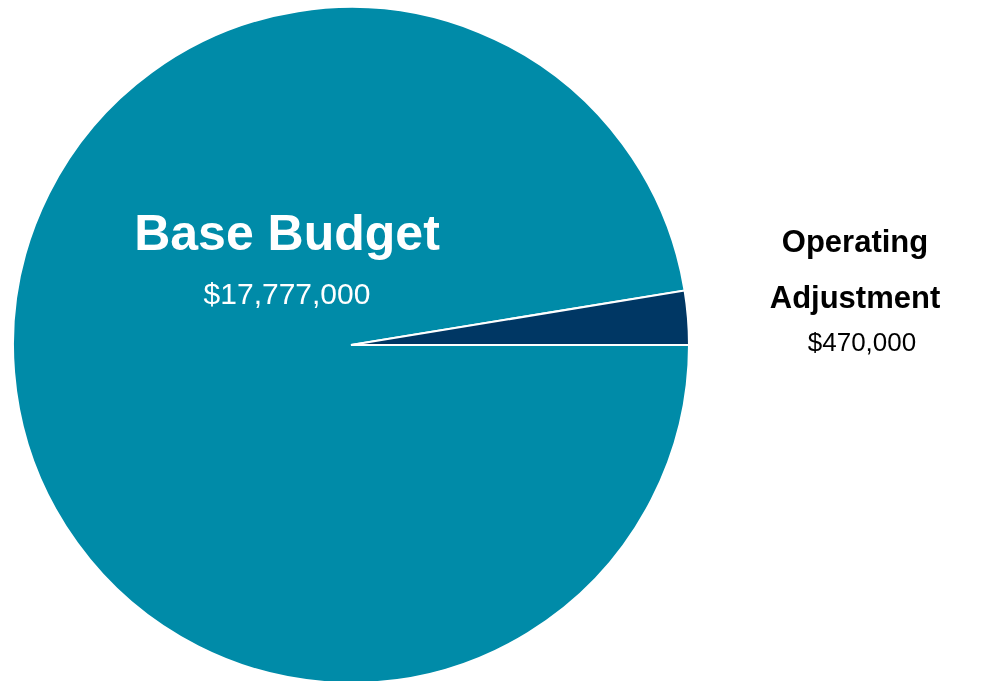 The width and height of the screenshot is (1003, 681). Describe the element at coordinates (287, 293) in the screenshot. I see `data-label: $17,777,000` at that location.